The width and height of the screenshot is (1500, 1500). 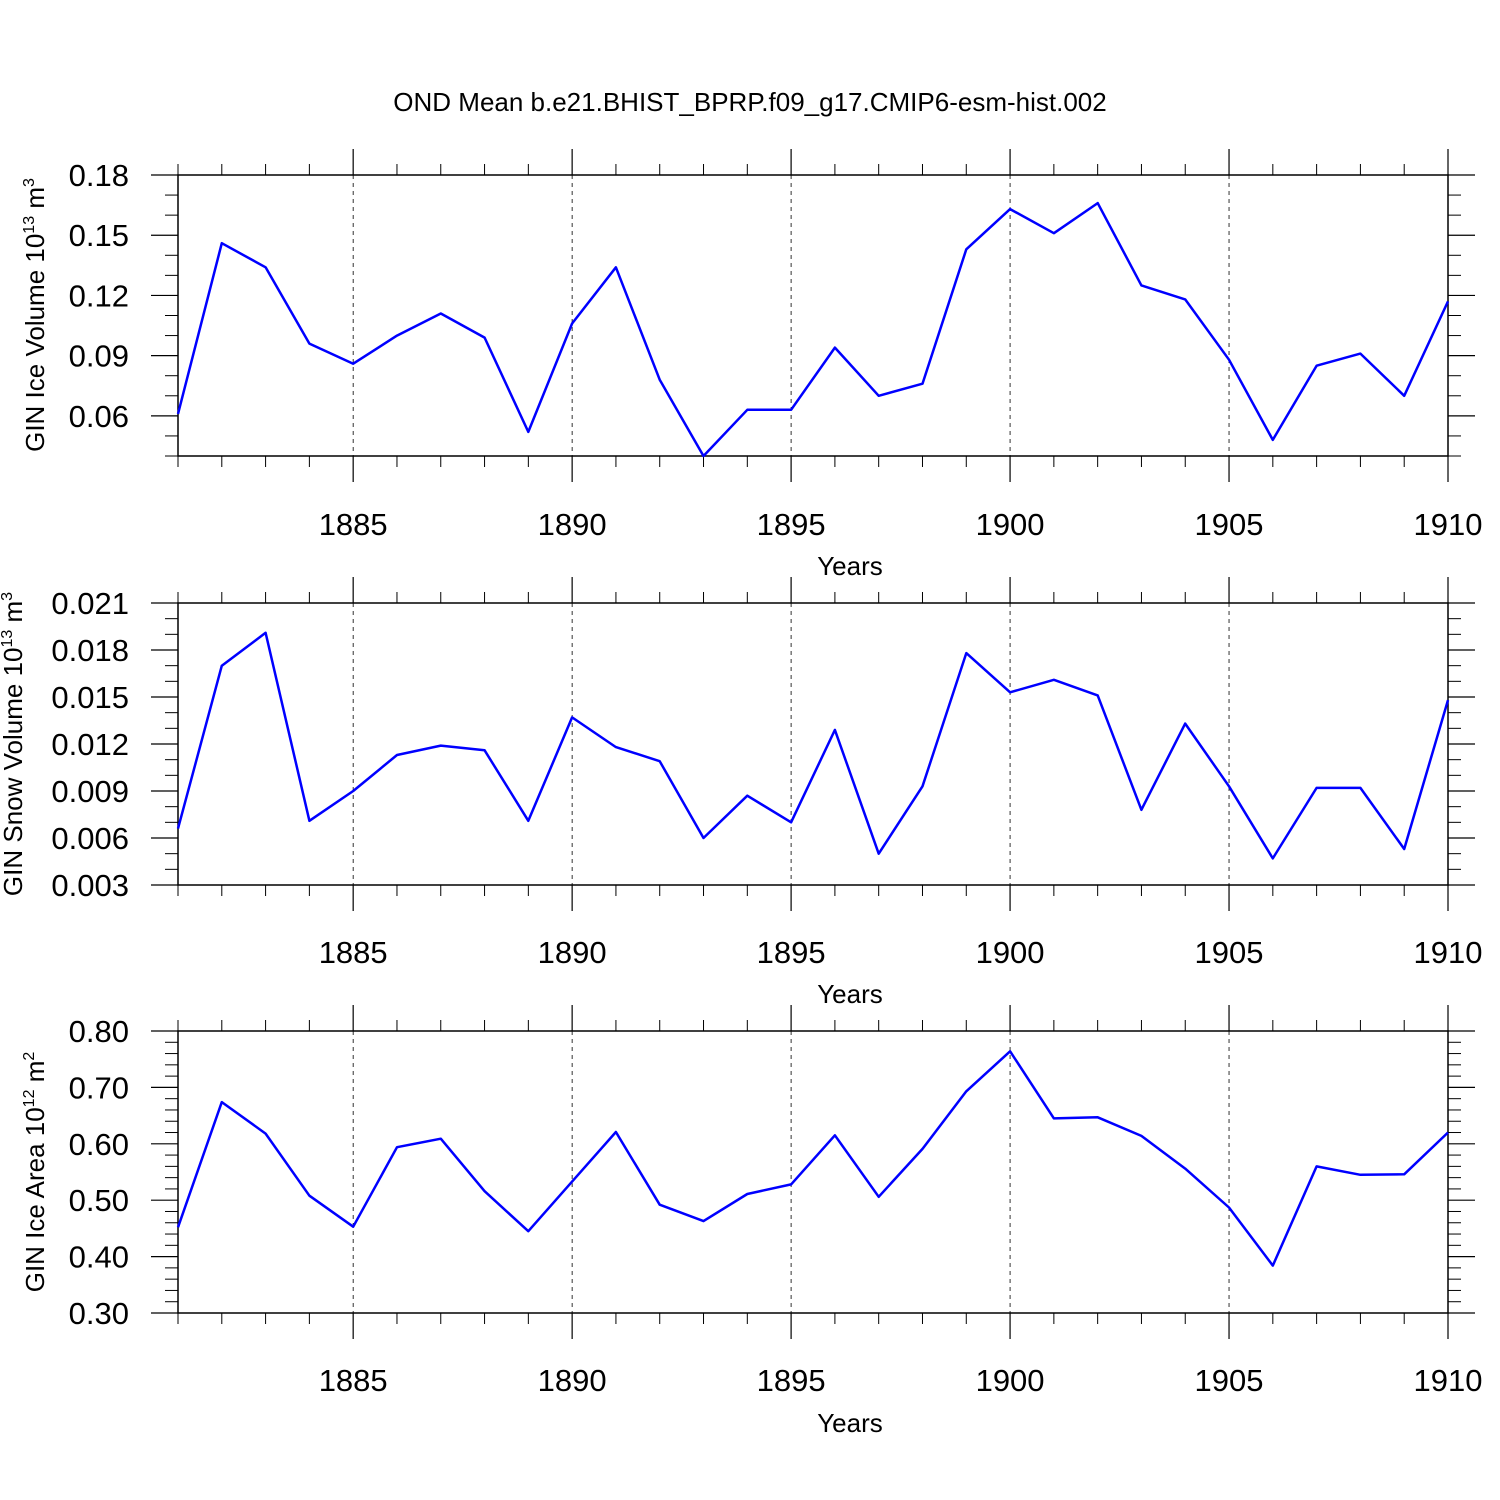 What do you see at coordinates (90, 603) in the screenshot?
I see `y-tick-label: 0.021` at bounding box center [90, 603].